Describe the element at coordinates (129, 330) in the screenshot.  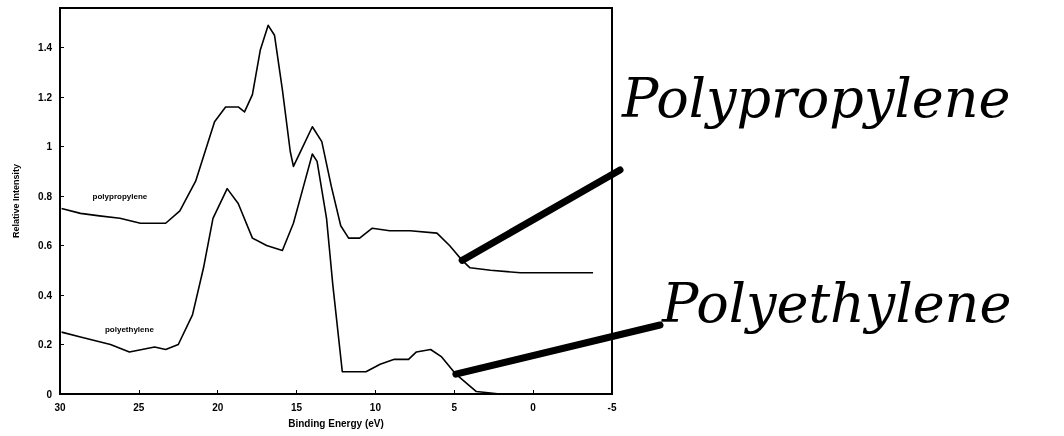
I see `series-label: polyethylene` at that location.